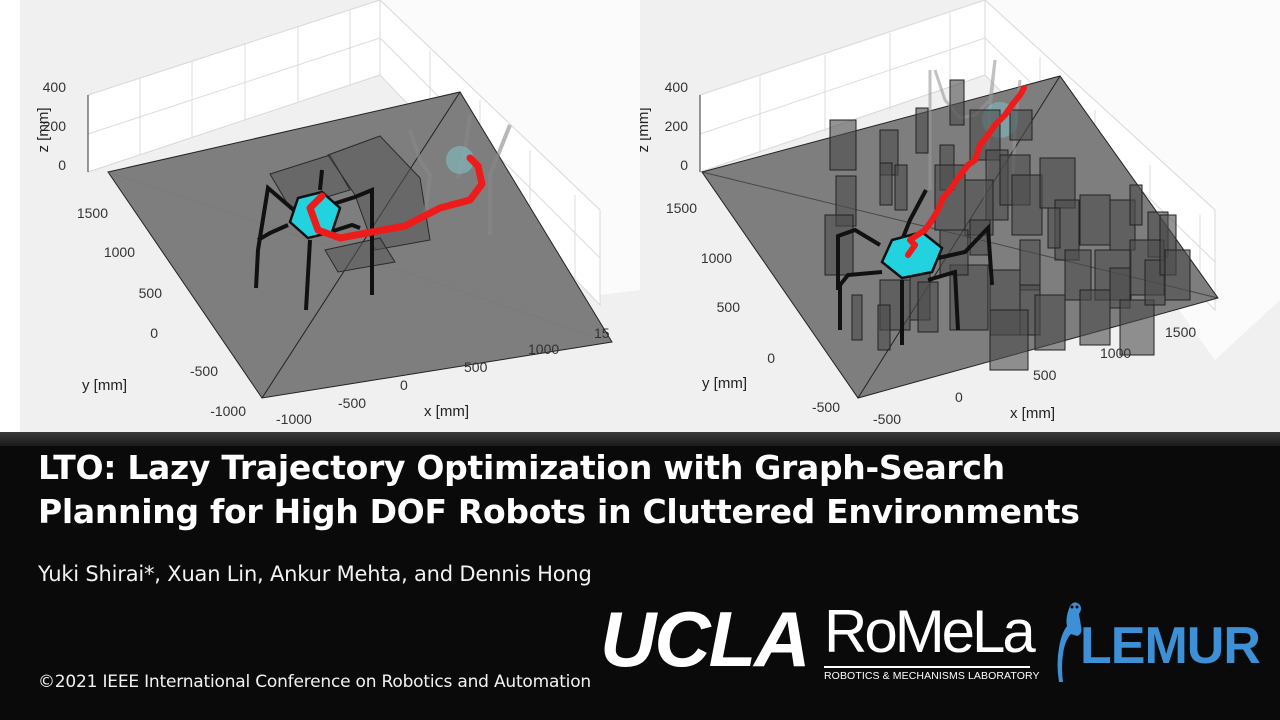 The image size is (1280, 720). I want to click on left-z-ticks: 400 200 0, so click(55, 126).